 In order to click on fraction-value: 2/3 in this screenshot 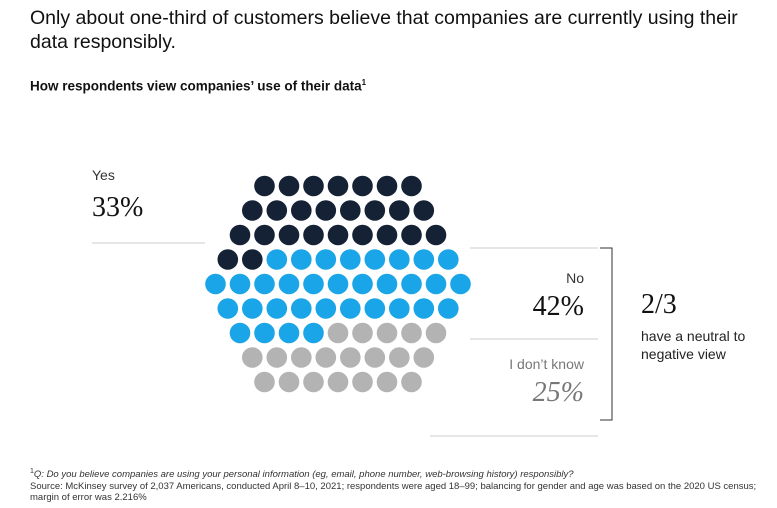, I will do `click(659, 304)`.